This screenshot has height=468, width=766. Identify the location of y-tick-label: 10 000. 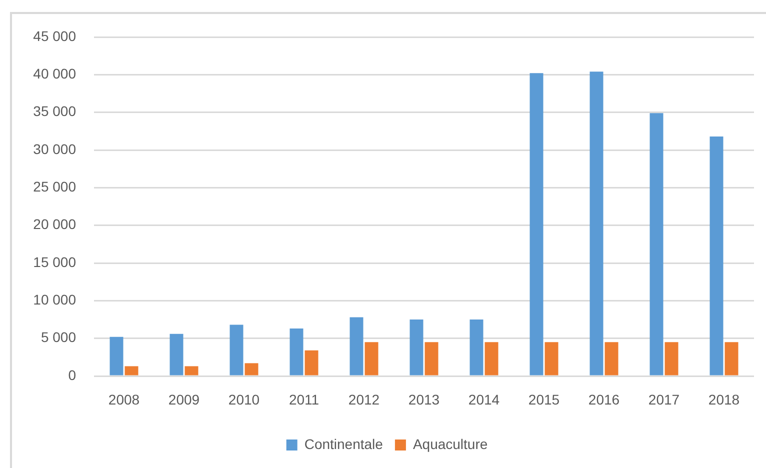
(54, 300).